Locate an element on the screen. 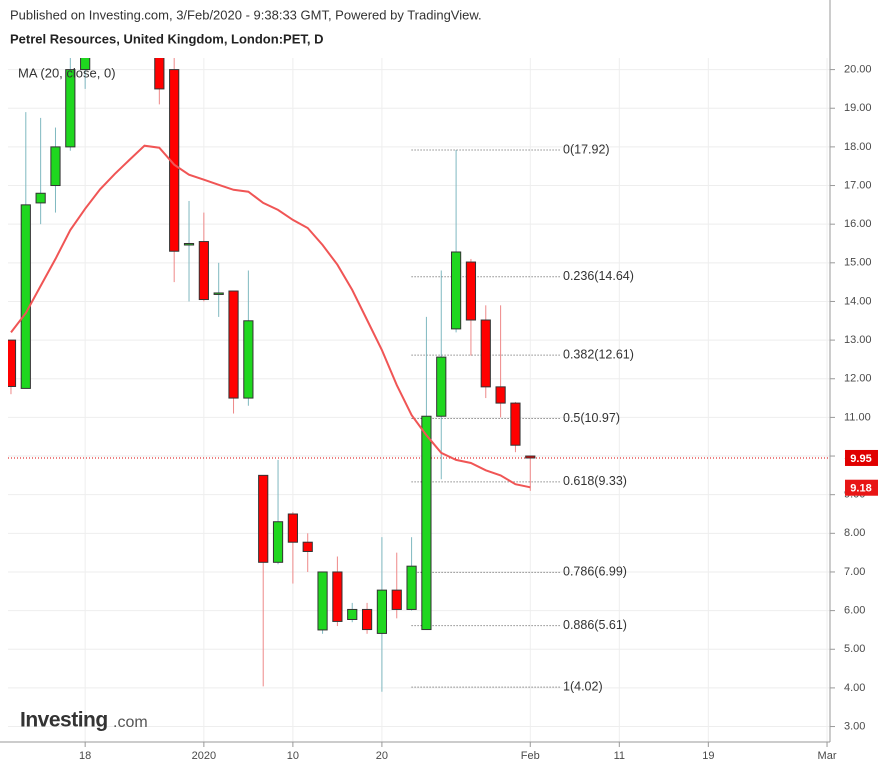  y-tick-label: 17.00 is located at coordinates (858, 185).